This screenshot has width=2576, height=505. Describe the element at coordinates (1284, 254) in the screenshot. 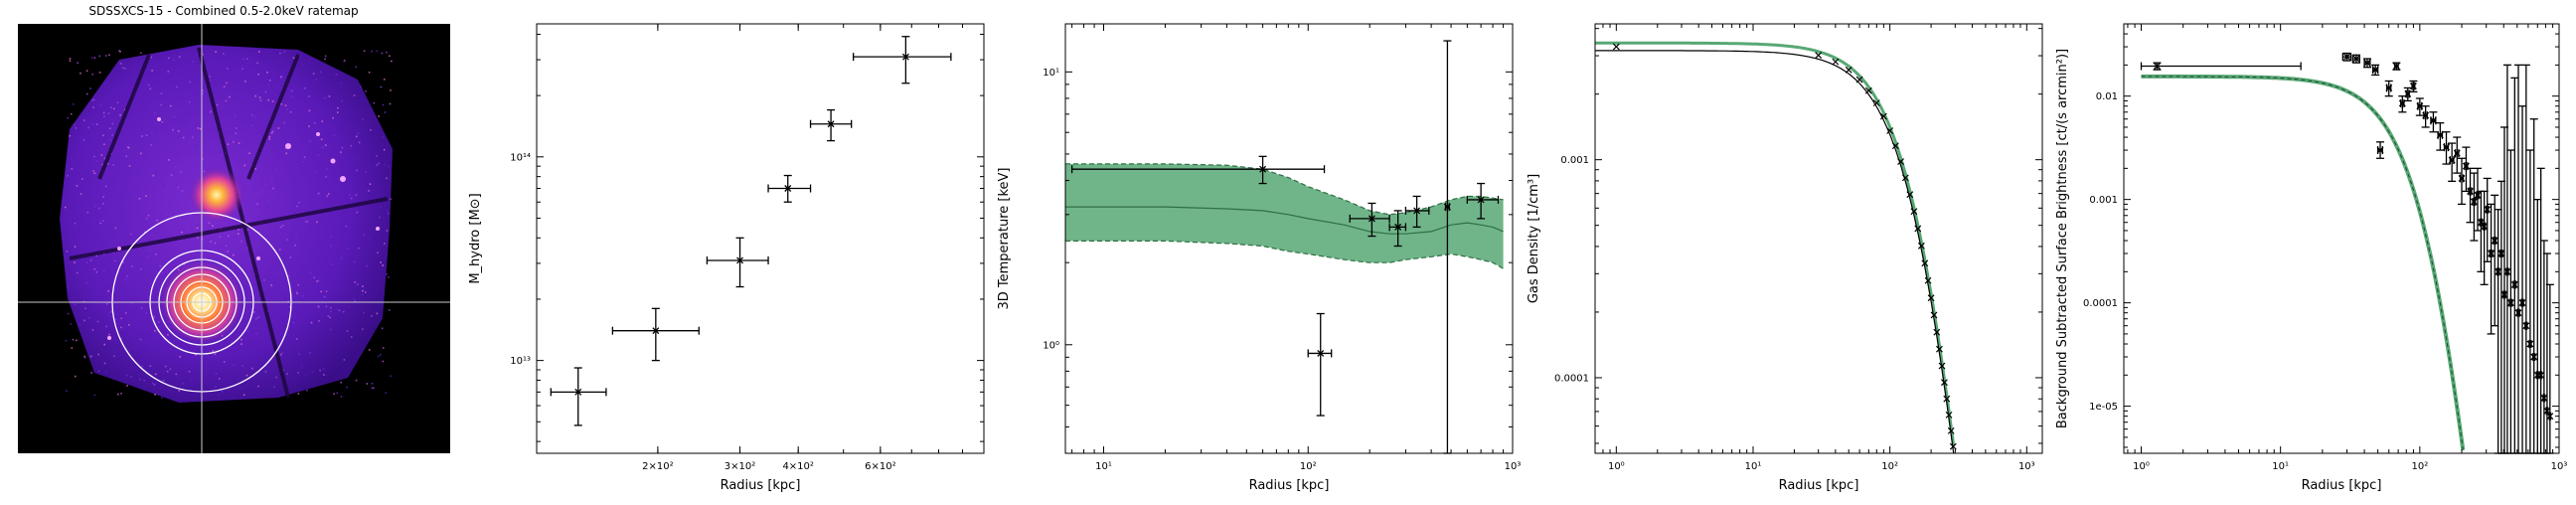

I see `band-lower-edge` at that location.